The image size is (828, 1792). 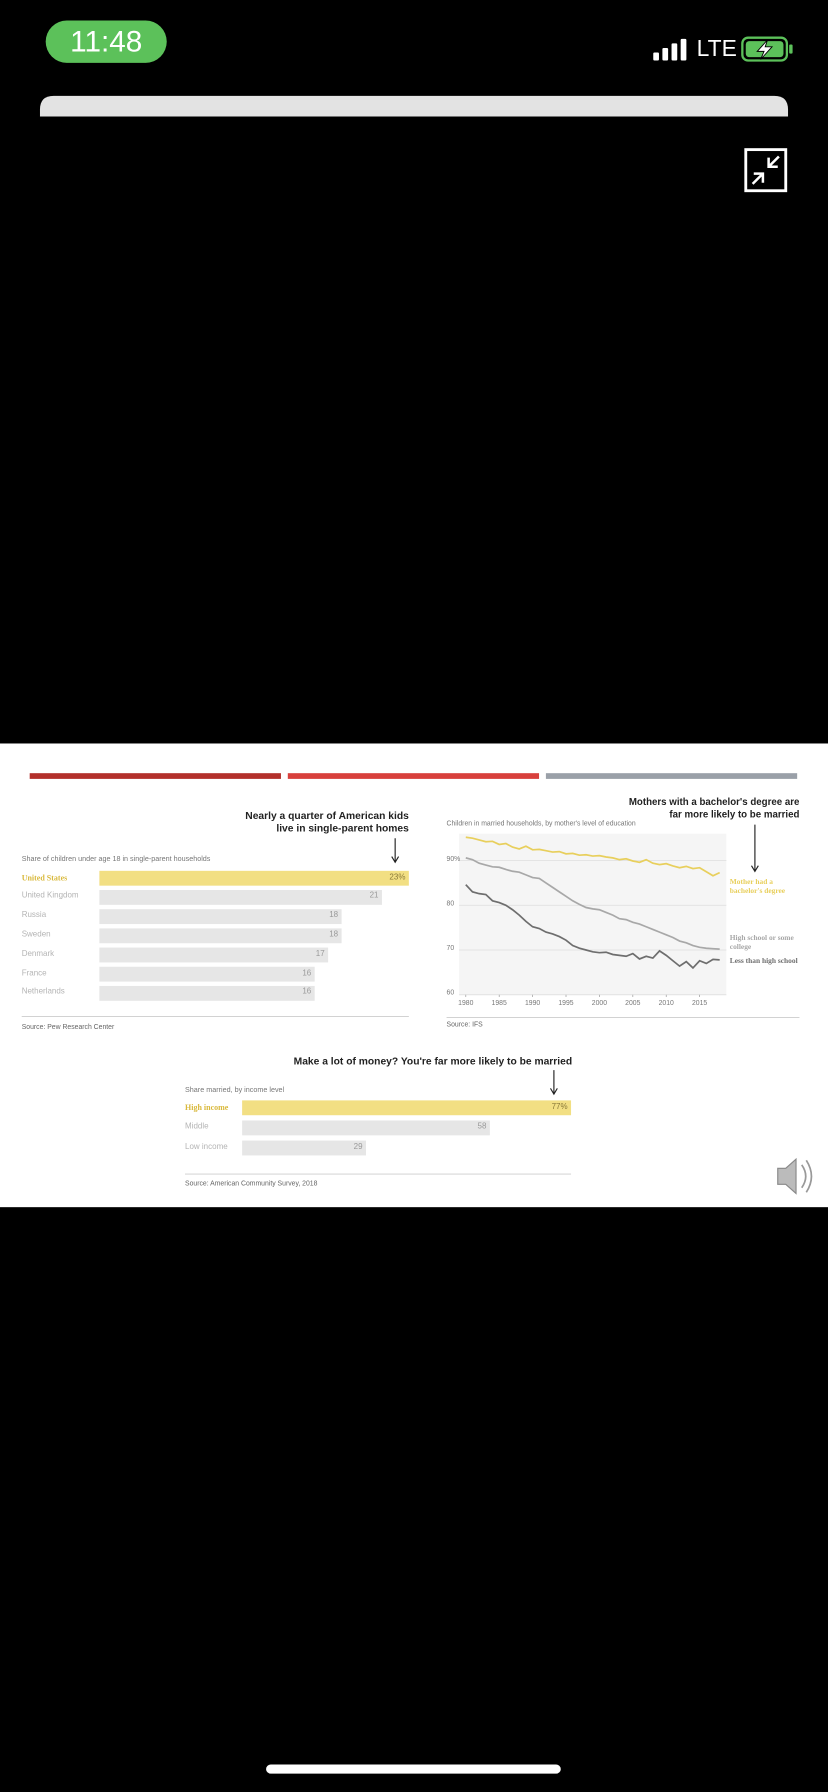 What do you see at coordinates (414, 106) in the screenshot?
I see `sheet-handle` at bounding box center [414, 106].